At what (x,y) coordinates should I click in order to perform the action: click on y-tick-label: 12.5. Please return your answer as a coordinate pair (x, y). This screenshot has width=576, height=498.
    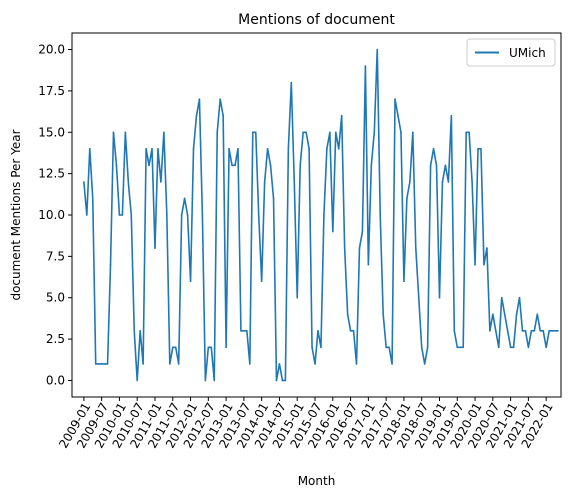
    Looking at the image, I should click on (51, 174).